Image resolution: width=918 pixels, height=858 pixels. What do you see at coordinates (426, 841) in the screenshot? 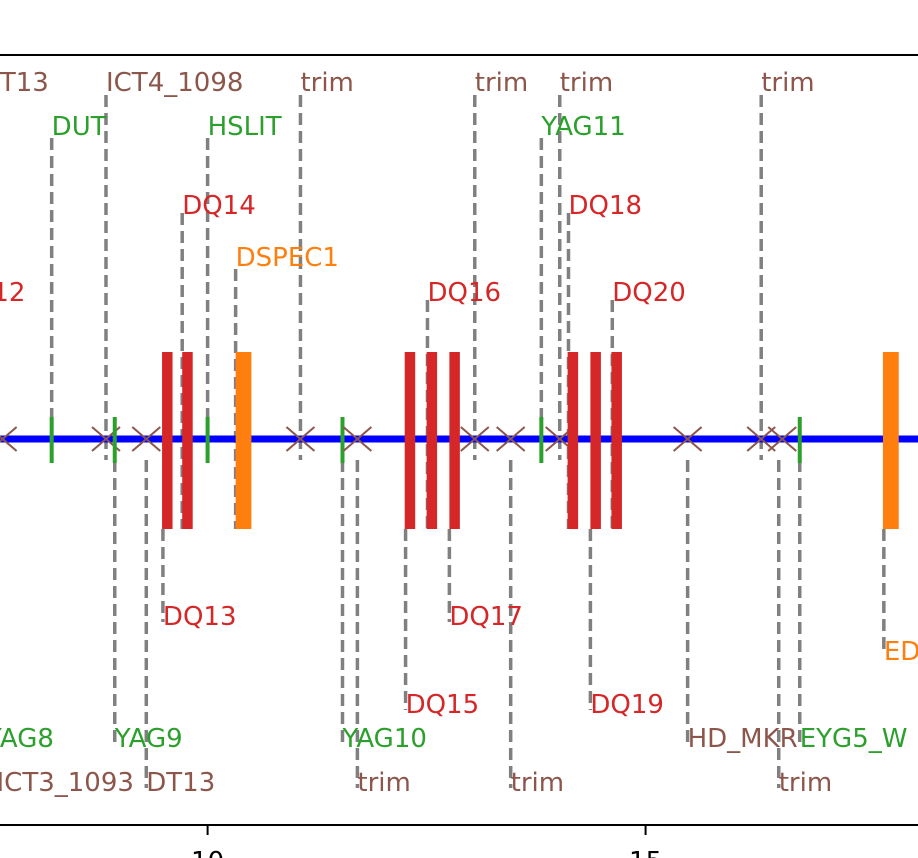
I see `x-axis-ticks: 10 15` at bounding box center [426, 841].